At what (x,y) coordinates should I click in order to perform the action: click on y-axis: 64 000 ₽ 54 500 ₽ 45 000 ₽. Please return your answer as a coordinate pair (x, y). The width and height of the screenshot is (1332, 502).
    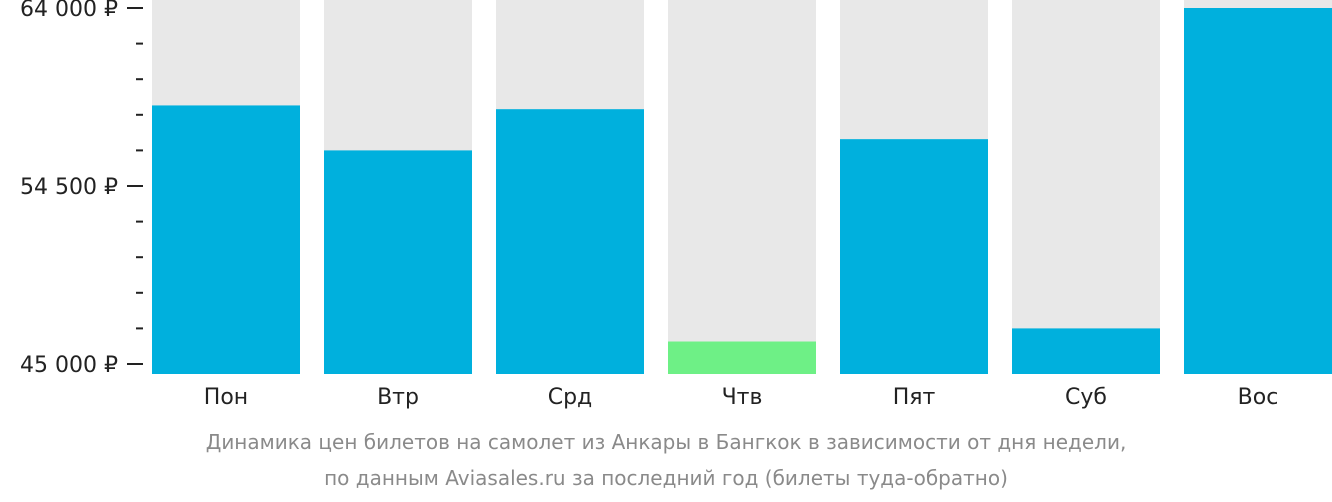
    Looking at the image, I should click on (81, 189).